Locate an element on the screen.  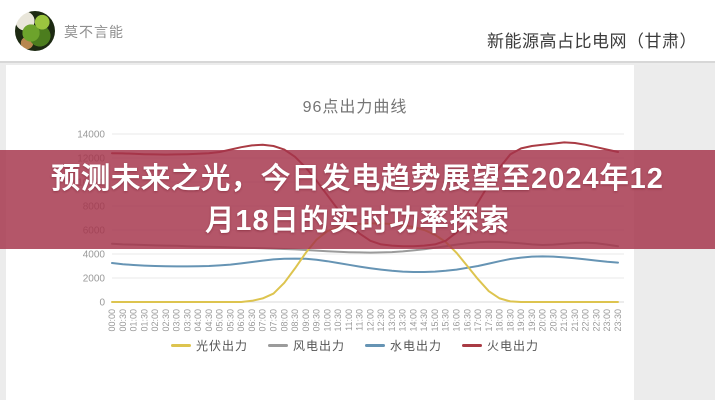
page-title: 新能源高占比电网（甘肃） is located at coordinates (592, 41).